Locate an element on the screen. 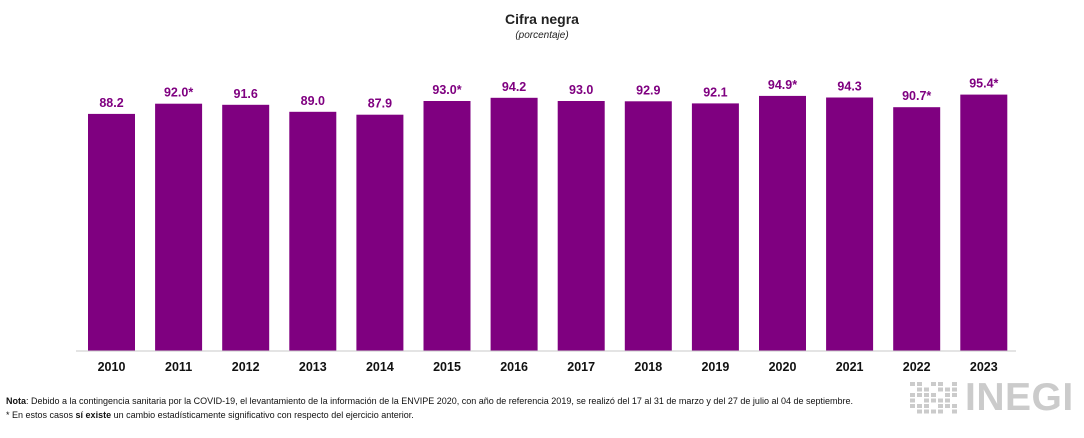 The image size is (1084, 438). bar-2023 is located at coordinates (984, 222).